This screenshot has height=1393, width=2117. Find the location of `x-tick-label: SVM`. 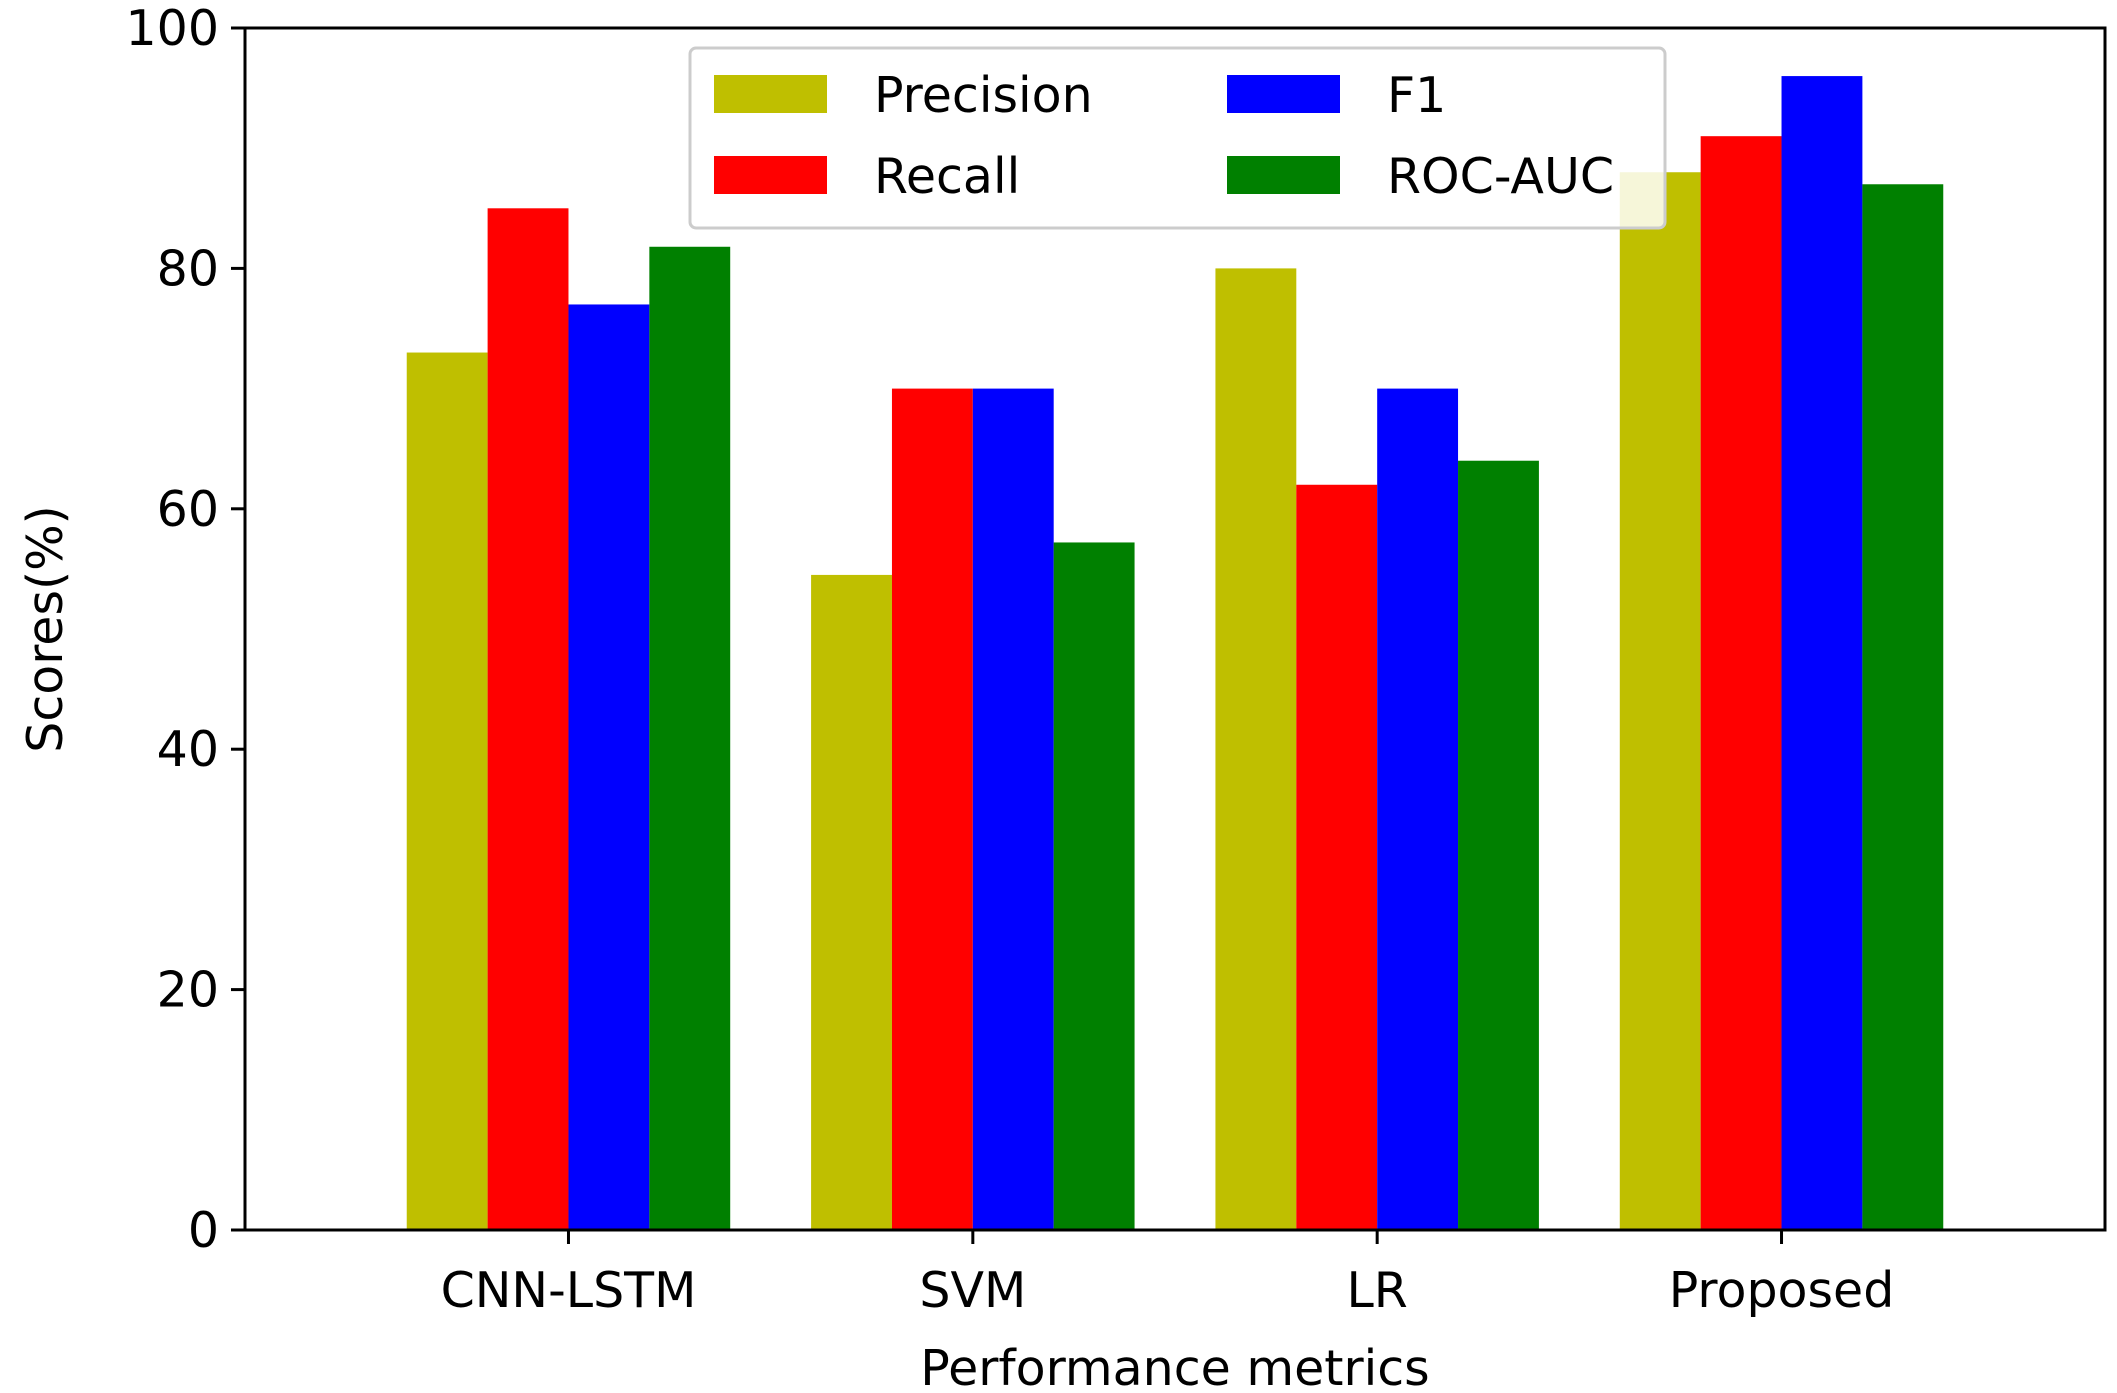

x-tick-label: SVM is located at coordinates (972, 1290).